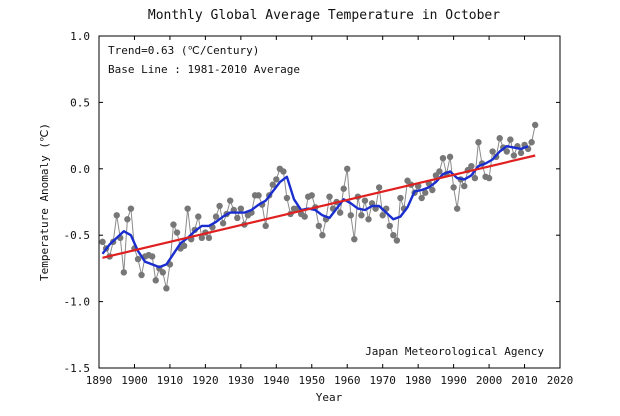 This screenshot has height=416, width=620. Describe the element at coordinates (453, 380) in the screenshot. I see `x-tick-label: 1990` at that location.